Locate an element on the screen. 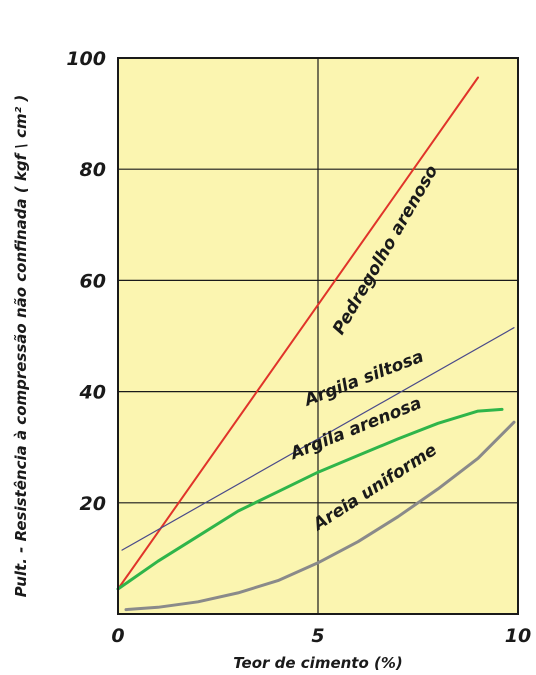  y-tick-label-80: 80 is located at coordinates (93, 170).